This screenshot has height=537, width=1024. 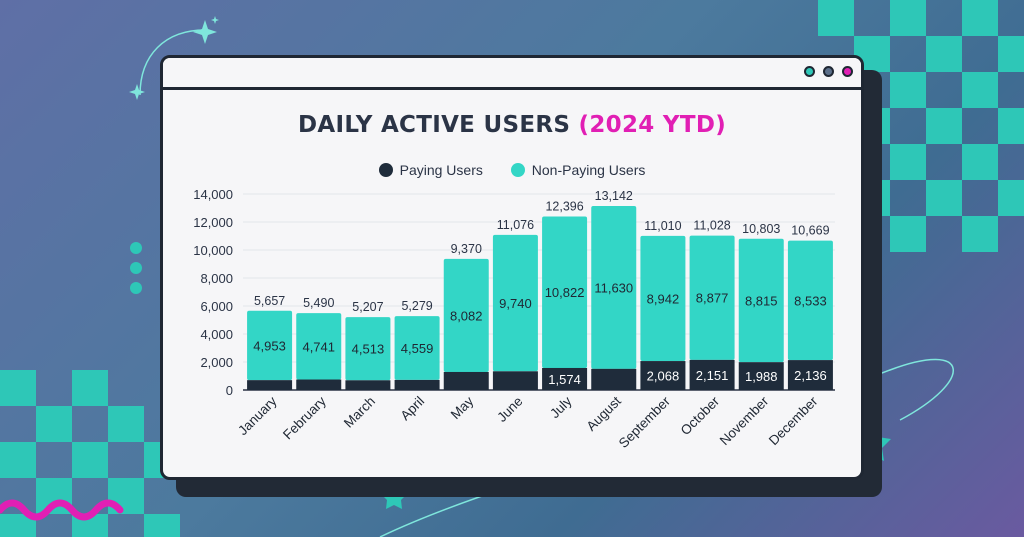 I want to click on dots-column-left, so click(x=136, y=268).